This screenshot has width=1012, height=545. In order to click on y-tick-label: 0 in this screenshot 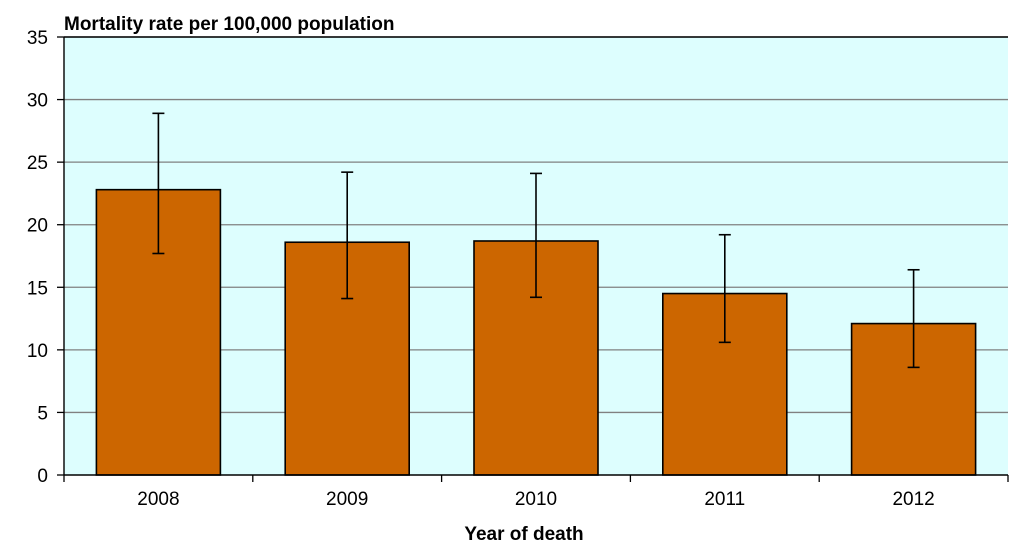, I will do `click(42, 476)`.